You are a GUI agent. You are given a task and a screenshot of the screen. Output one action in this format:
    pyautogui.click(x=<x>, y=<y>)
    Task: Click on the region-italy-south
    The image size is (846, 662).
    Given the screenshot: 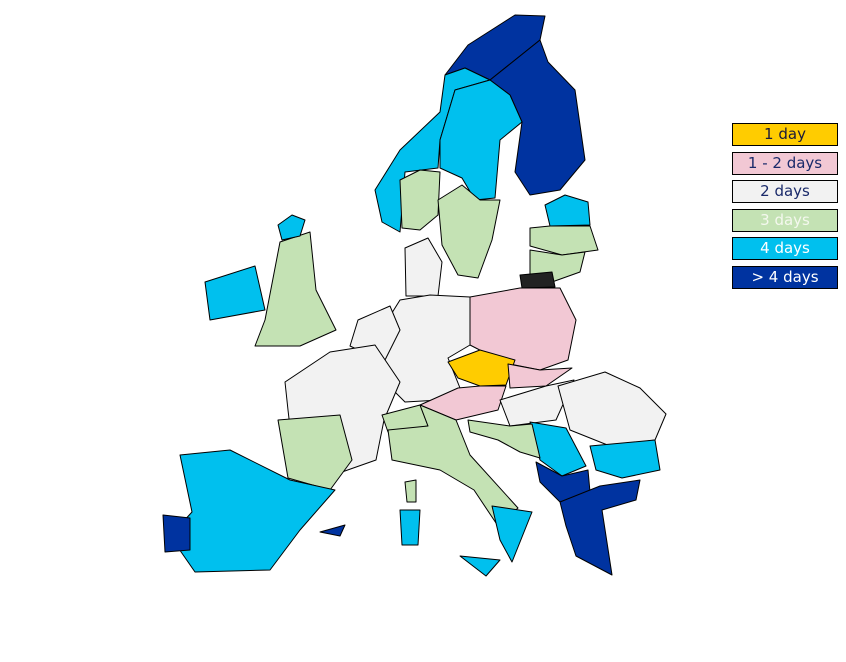 What is the action you would take?
    pyautogui.click(x=512, y=534)
    